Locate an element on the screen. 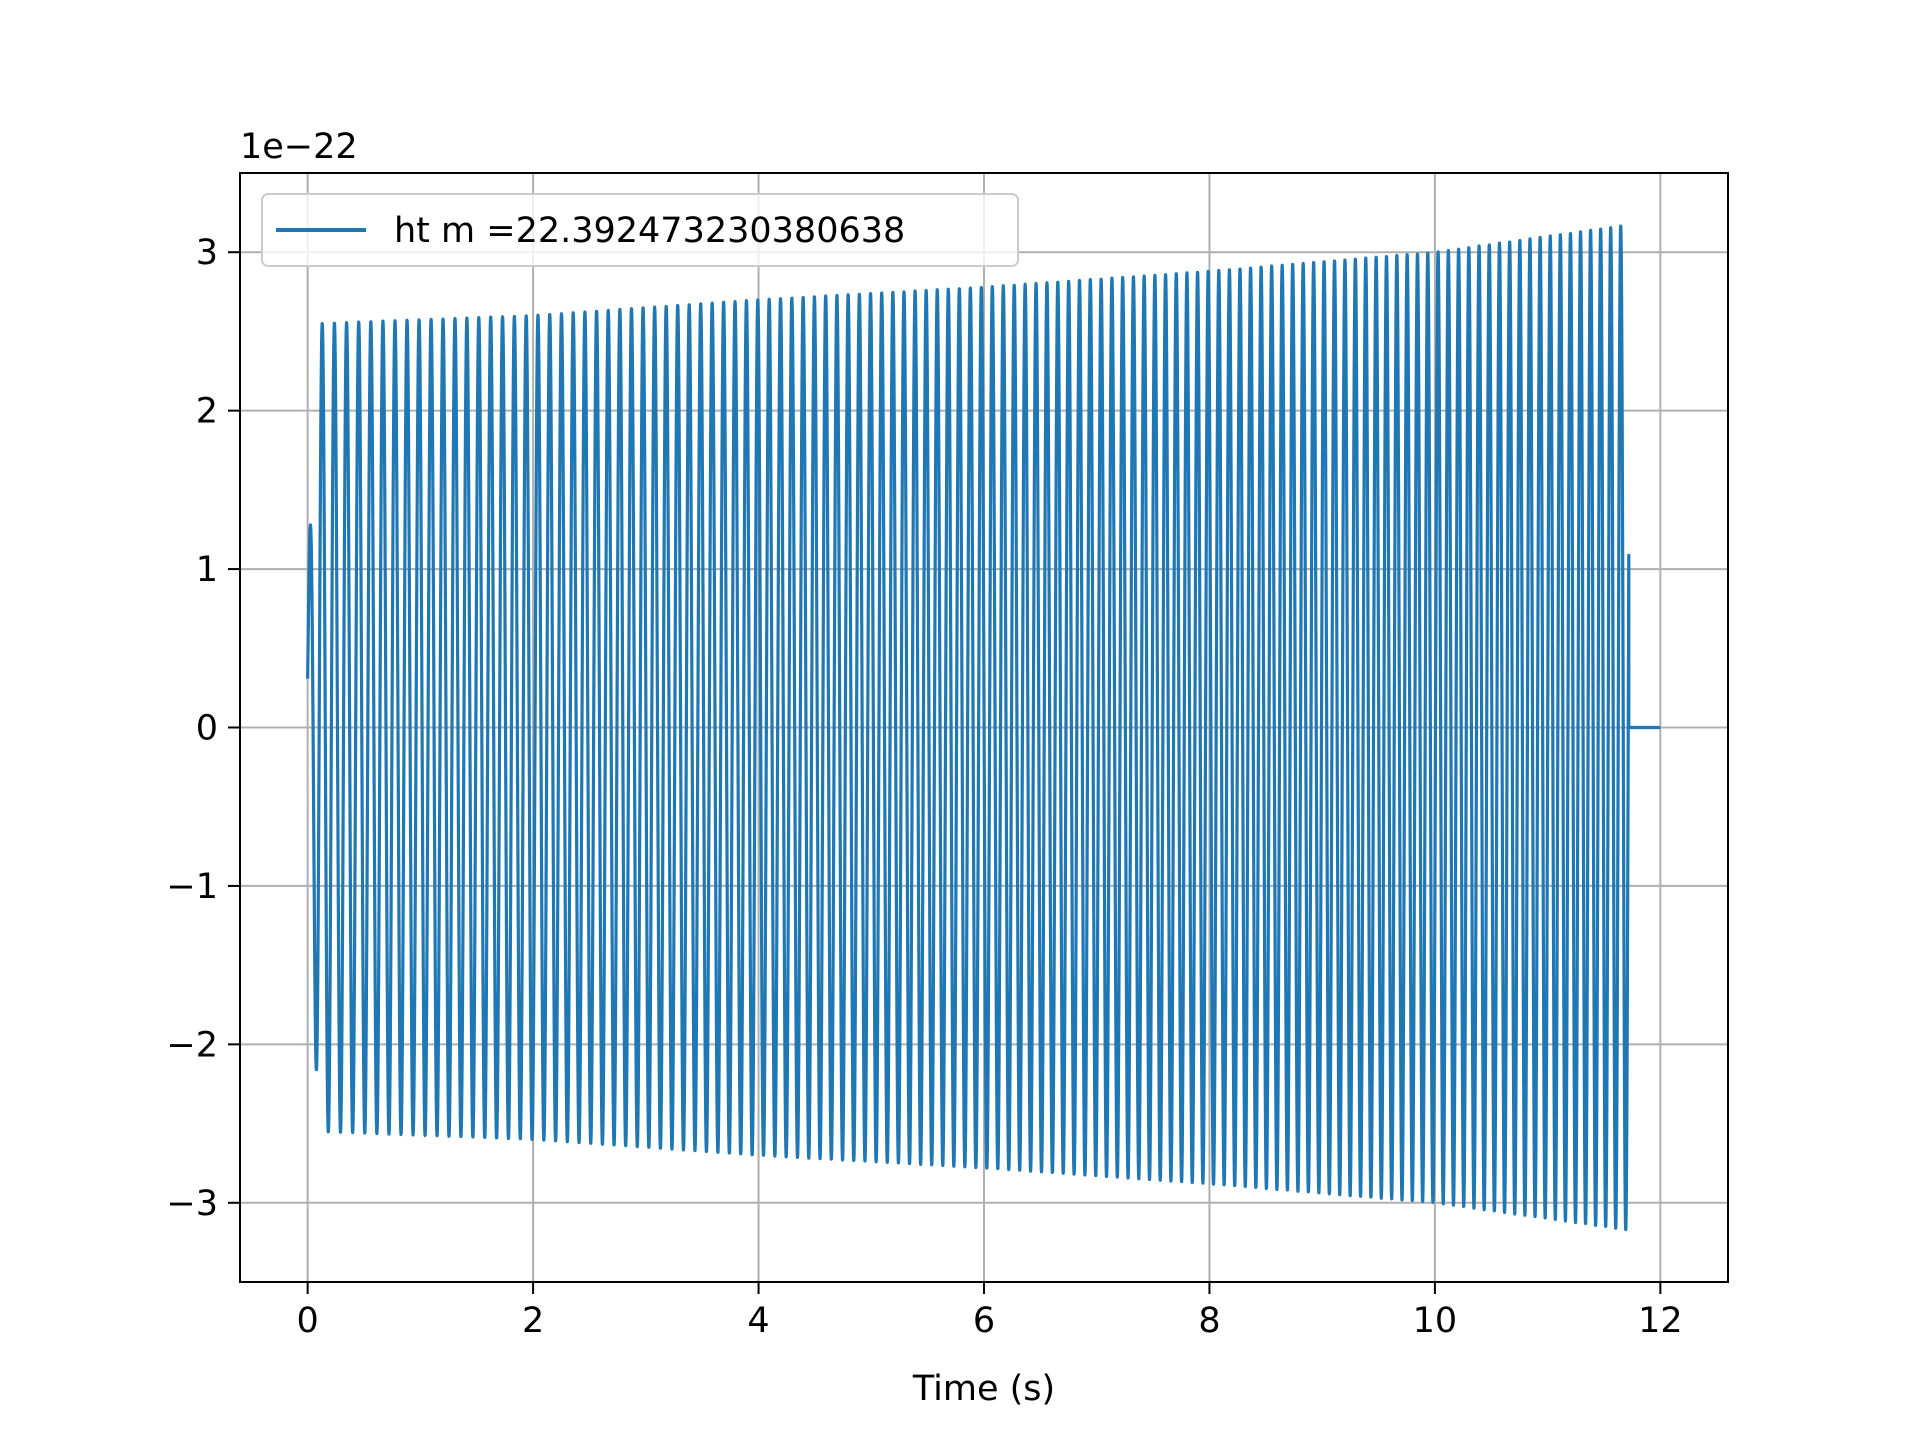 This screenshot has width=1920, height=1440. x-axis: 0 2 4 6 8 10 12 is located at coordinates (989, 1311).